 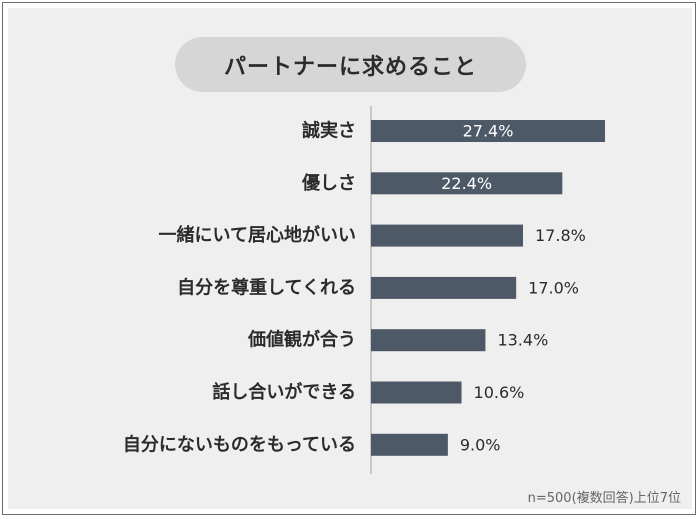 I want to click on category-label: 自分にないものをもっている, so click(x=239, y=444).